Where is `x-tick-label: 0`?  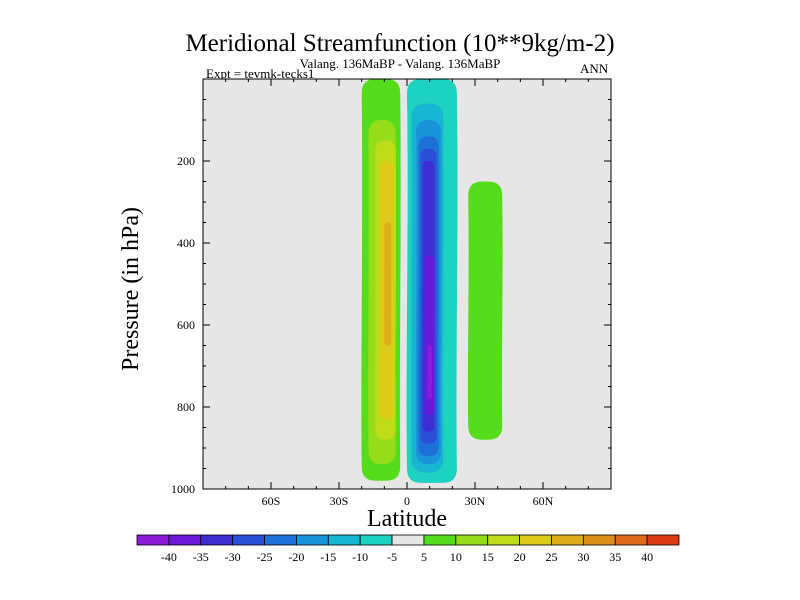 x-tick-label: 0 is located at coordinates (407, 501).